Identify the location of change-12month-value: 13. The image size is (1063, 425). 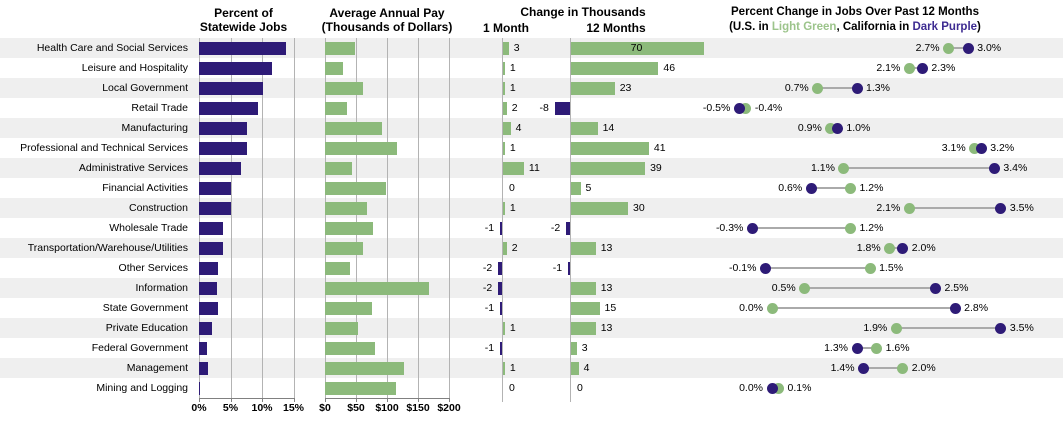
(606, 288).